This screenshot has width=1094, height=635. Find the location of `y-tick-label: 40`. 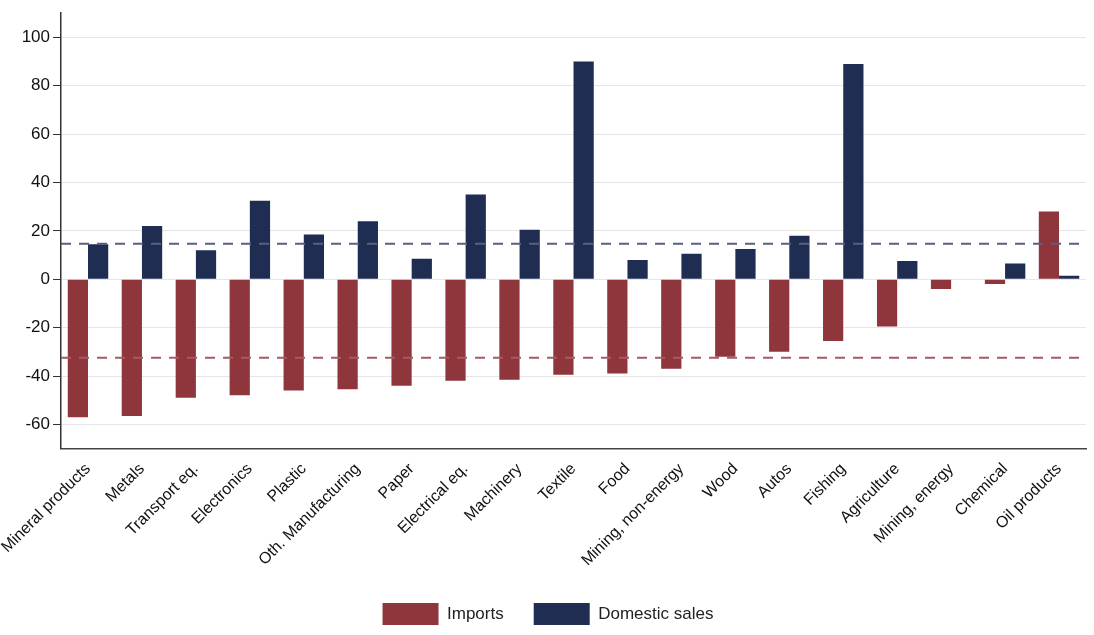

y-tick-label: 40 is located at coordinates (41, 182).